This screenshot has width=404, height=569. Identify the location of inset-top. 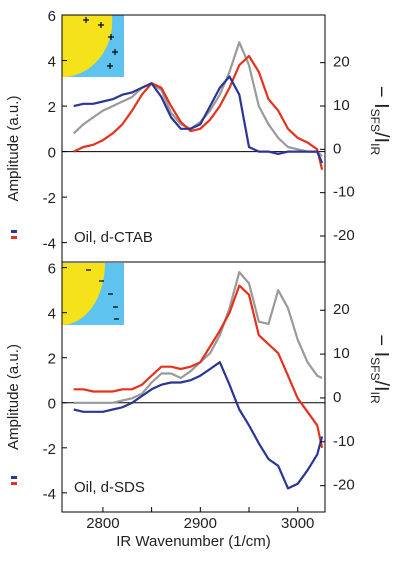
(93, 46).